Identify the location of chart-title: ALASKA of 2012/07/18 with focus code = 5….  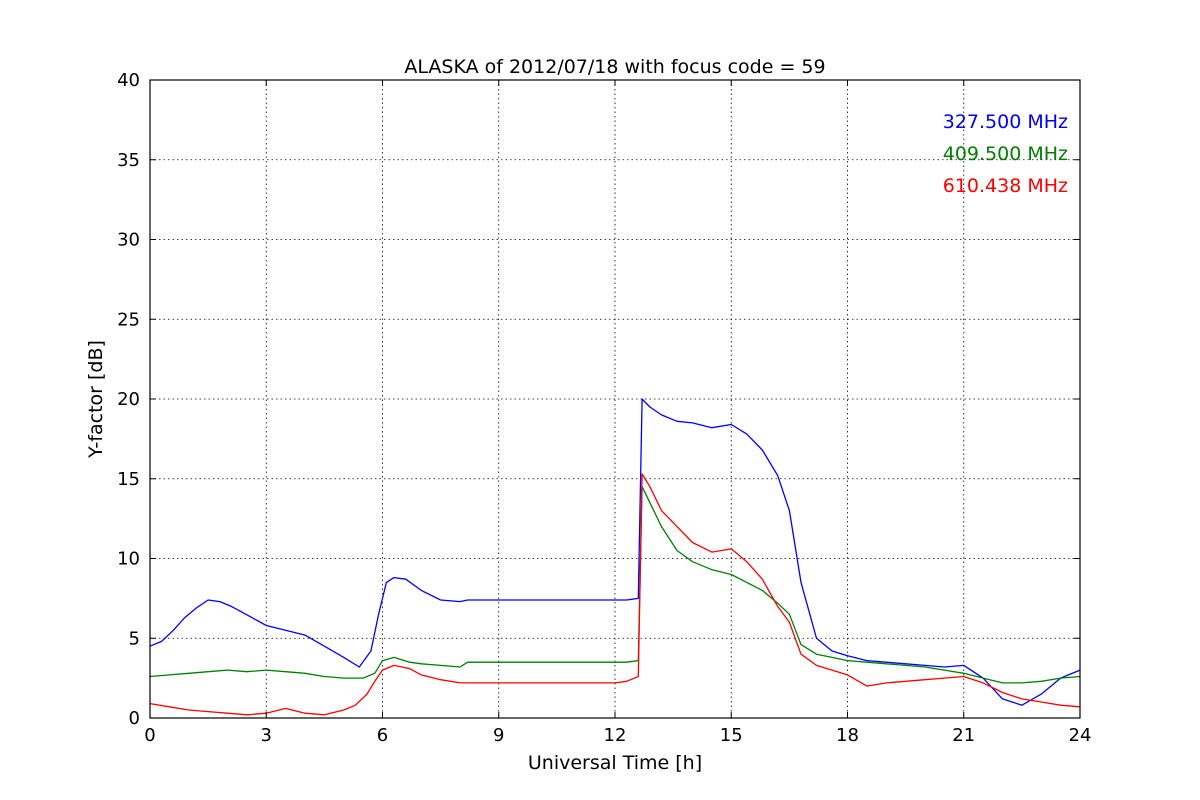
(614, 67).